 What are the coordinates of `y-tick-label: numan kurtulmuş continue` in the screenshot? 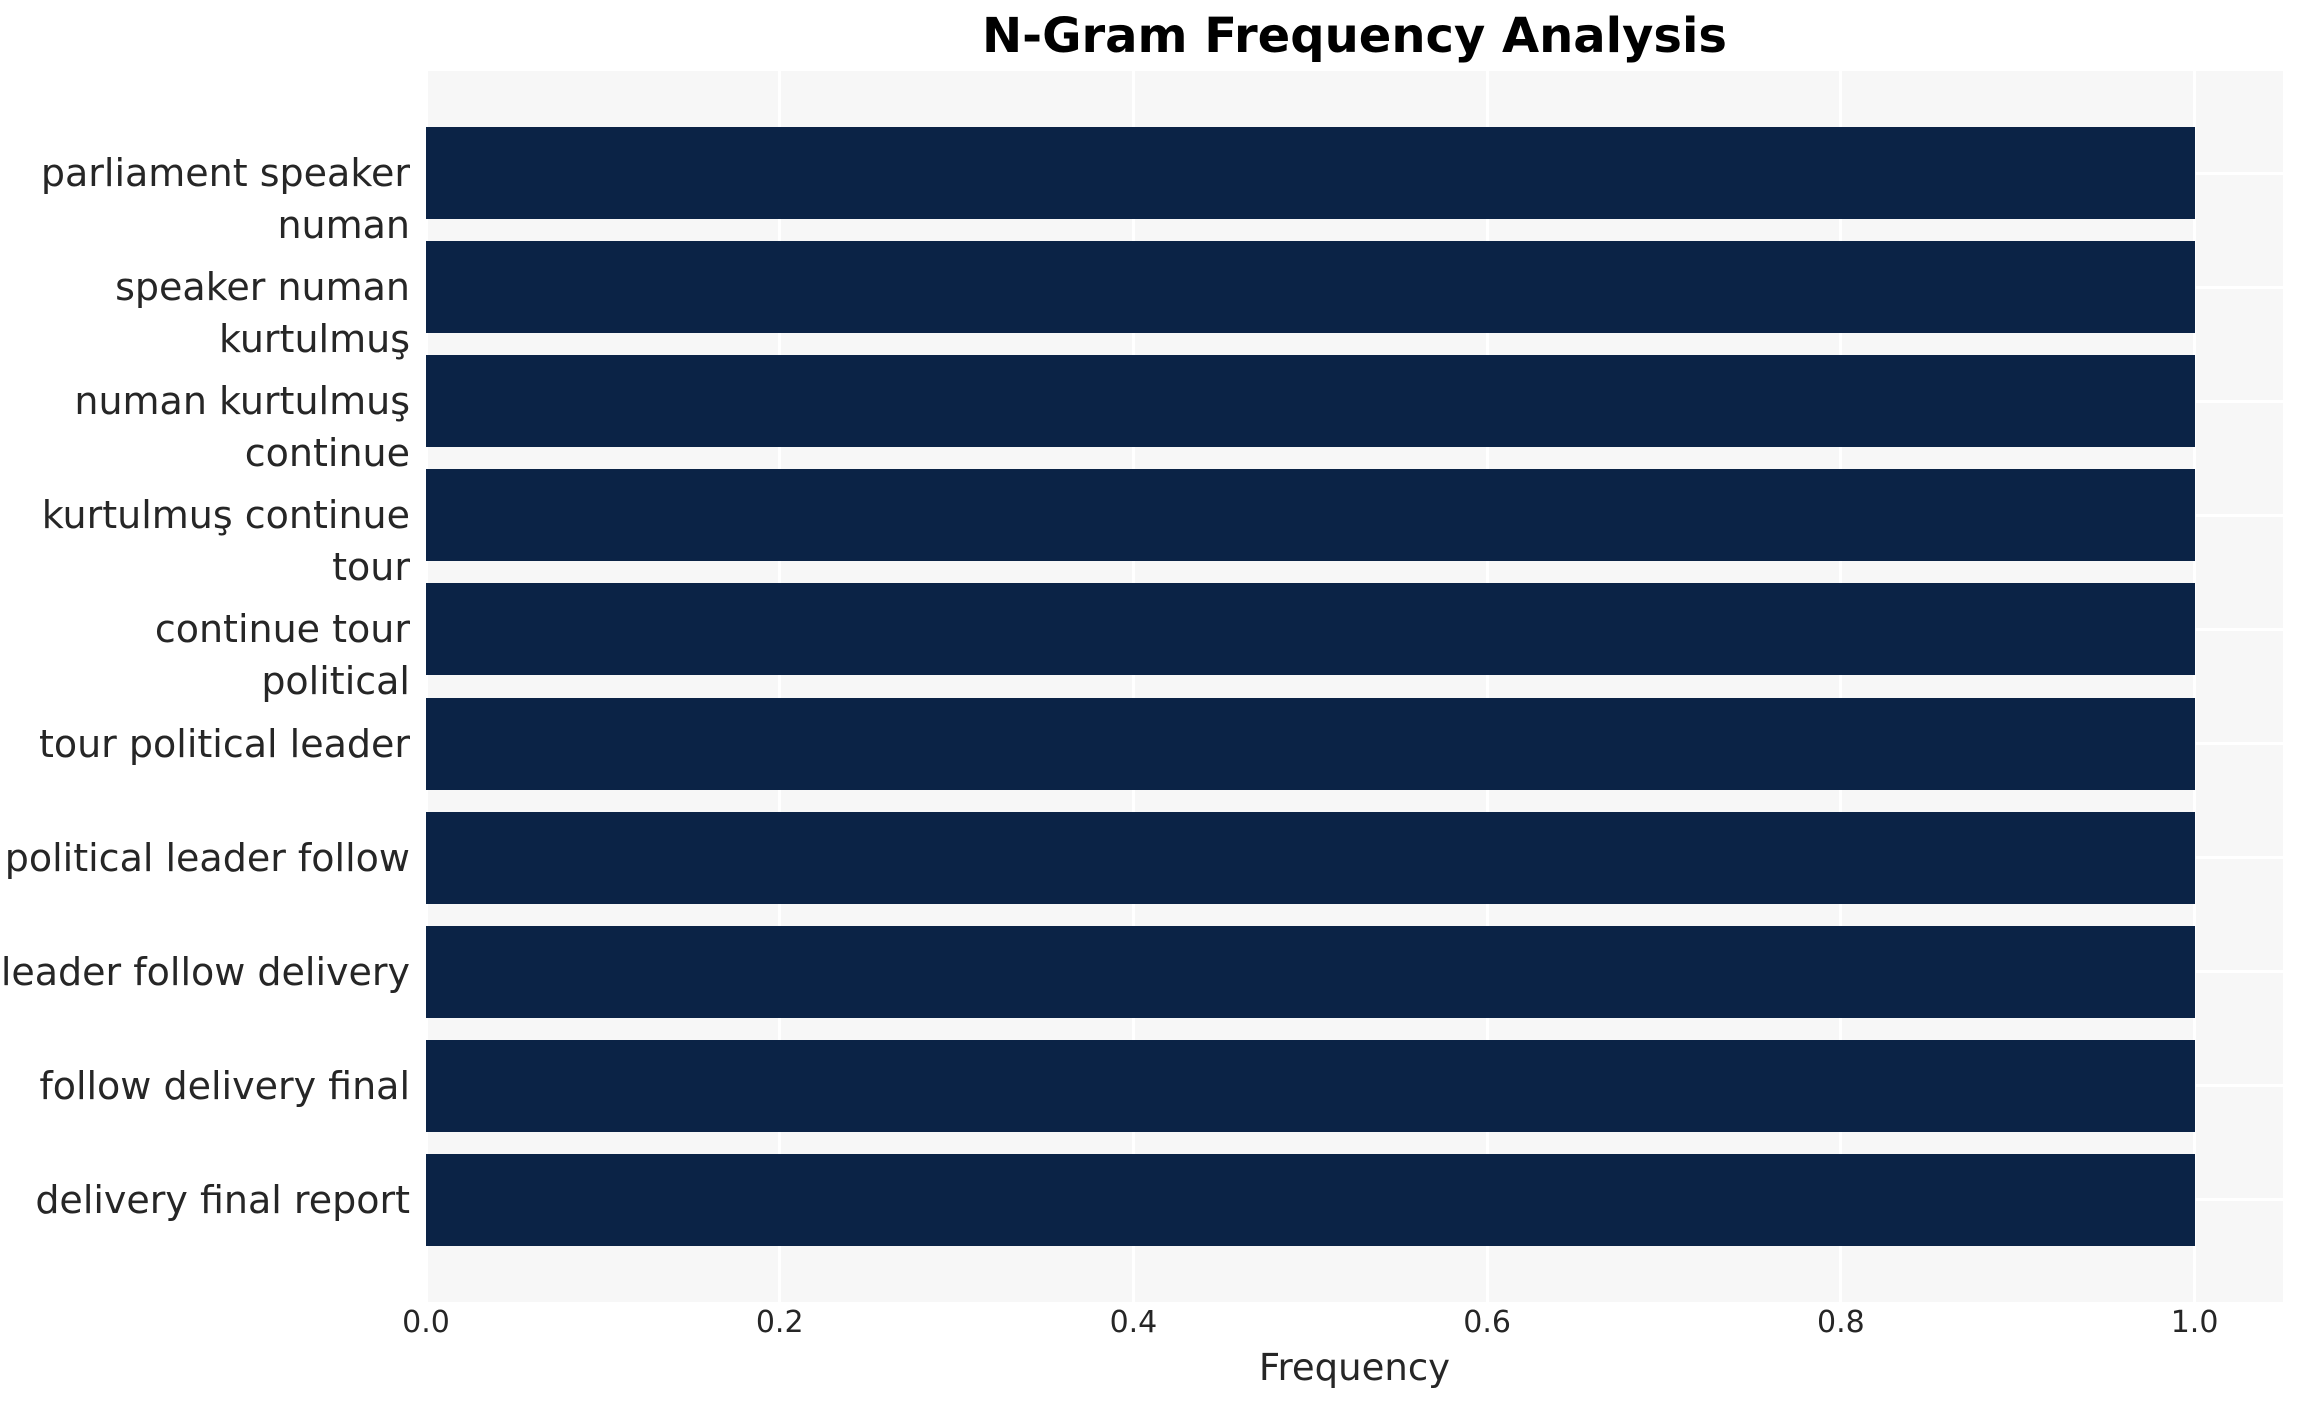 It's located at (242, 427).